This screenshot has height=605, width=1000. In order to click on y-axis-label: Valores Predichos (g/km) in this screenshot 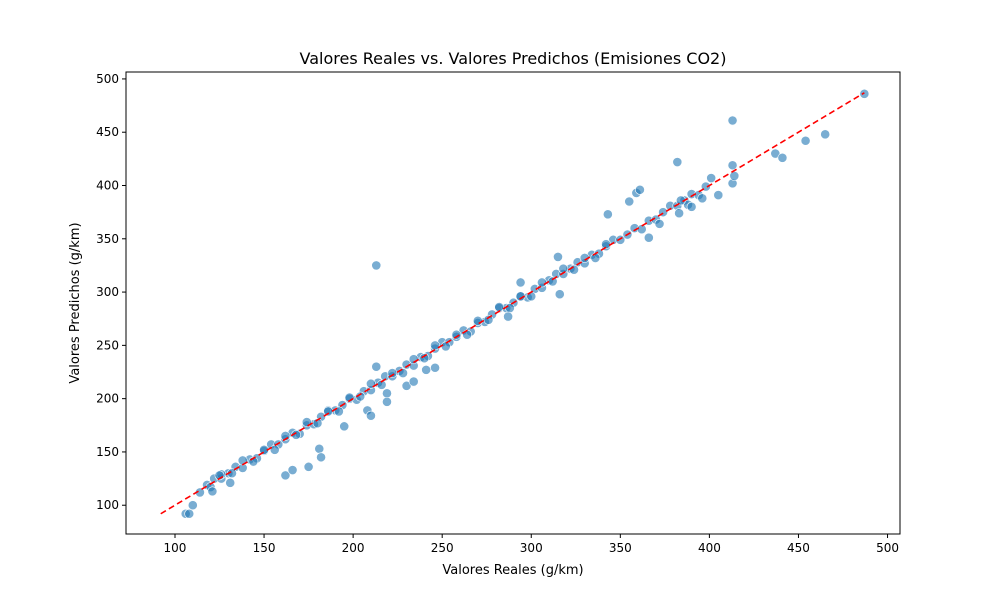, I will do `click(75, 302)`.